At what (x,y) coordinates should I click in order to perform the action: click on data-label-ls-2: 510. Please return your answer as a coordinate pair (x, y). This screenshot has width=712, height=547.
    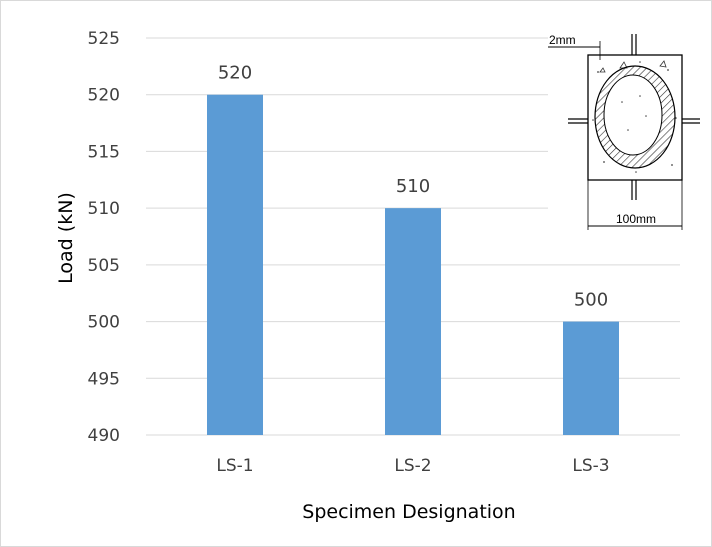
    Looking at the image, I should click on (413, 186).